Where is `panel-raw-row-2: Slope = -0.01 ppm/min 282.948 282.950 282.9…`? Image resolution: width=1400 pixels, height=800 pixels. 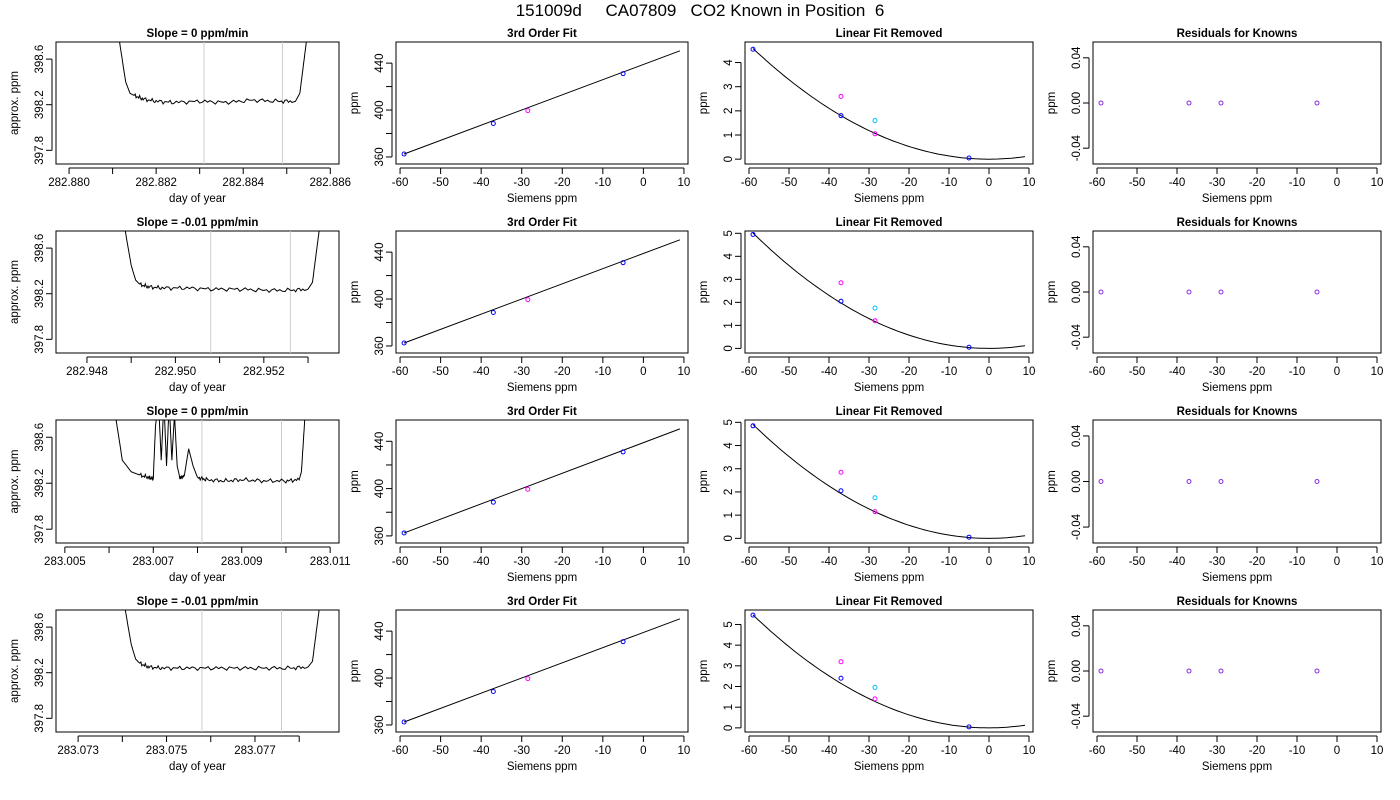
panel-raw-row-2: Slope = -0.01 ppm/min 282.948 282.950 282.9… is located at coordinates (174, 305).